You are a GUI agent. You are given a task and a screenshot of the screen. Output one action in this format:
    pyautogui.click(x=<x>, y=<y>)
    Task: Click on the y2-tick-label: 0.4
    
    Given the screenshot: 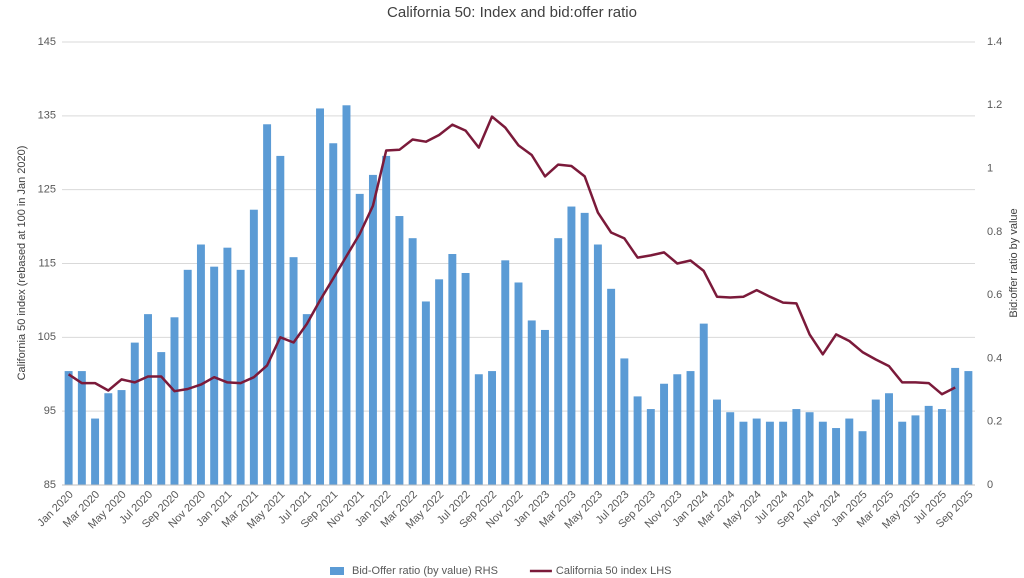 What is the action you would take?
    pyautogui.click(x=994, y=358)
    